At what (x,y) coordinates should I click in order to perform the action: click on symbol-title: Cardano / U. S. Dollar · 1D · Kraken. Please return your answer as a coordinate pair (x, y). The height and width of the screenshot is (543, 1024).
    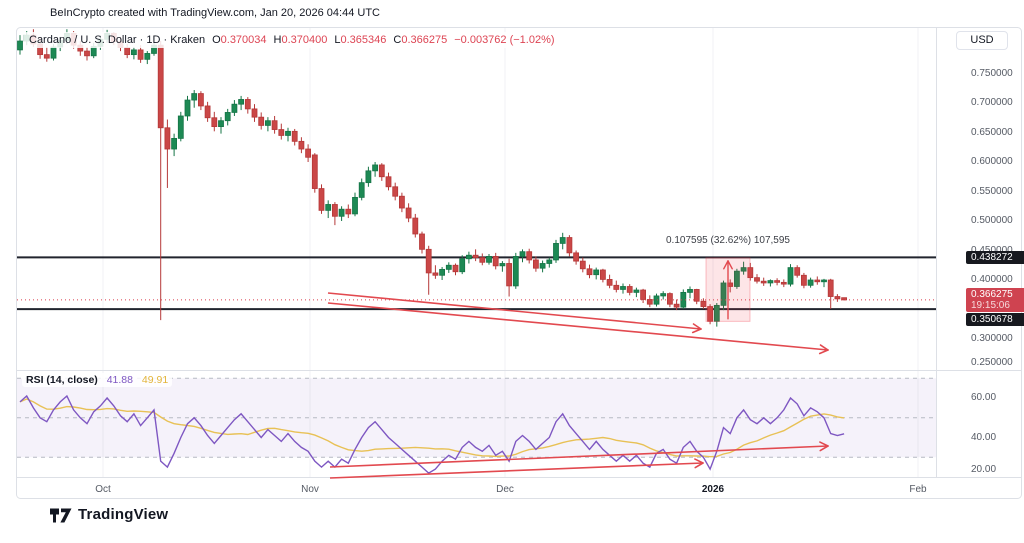
    Looking at the image, I should click on (117, 40).